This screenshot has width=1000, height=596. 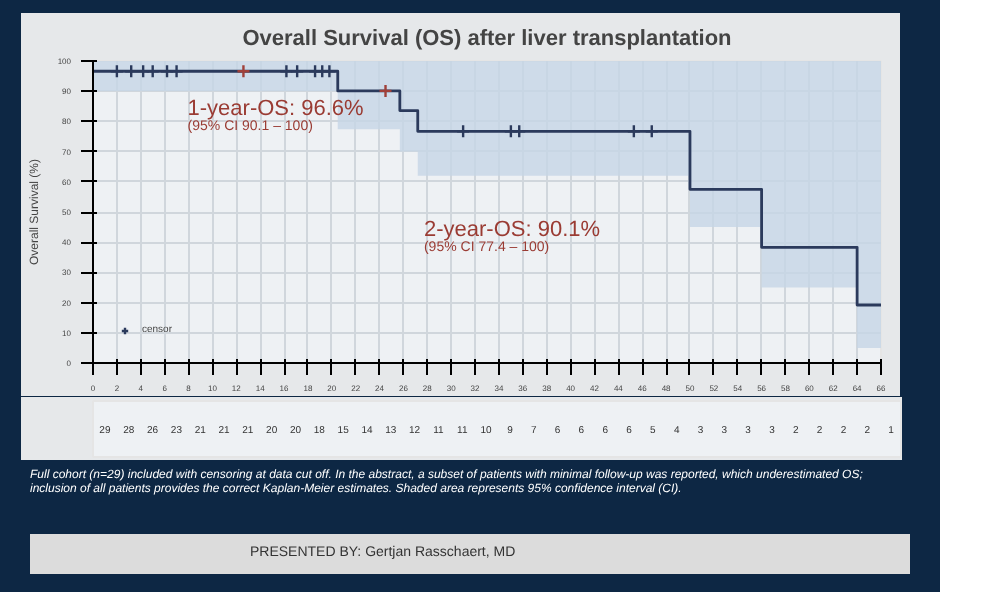 What do you see at coordinates (276, 109) in the screenshot?
I see `annotation: 1-year-OS: 96.6%` at bounding box center [276, 109].